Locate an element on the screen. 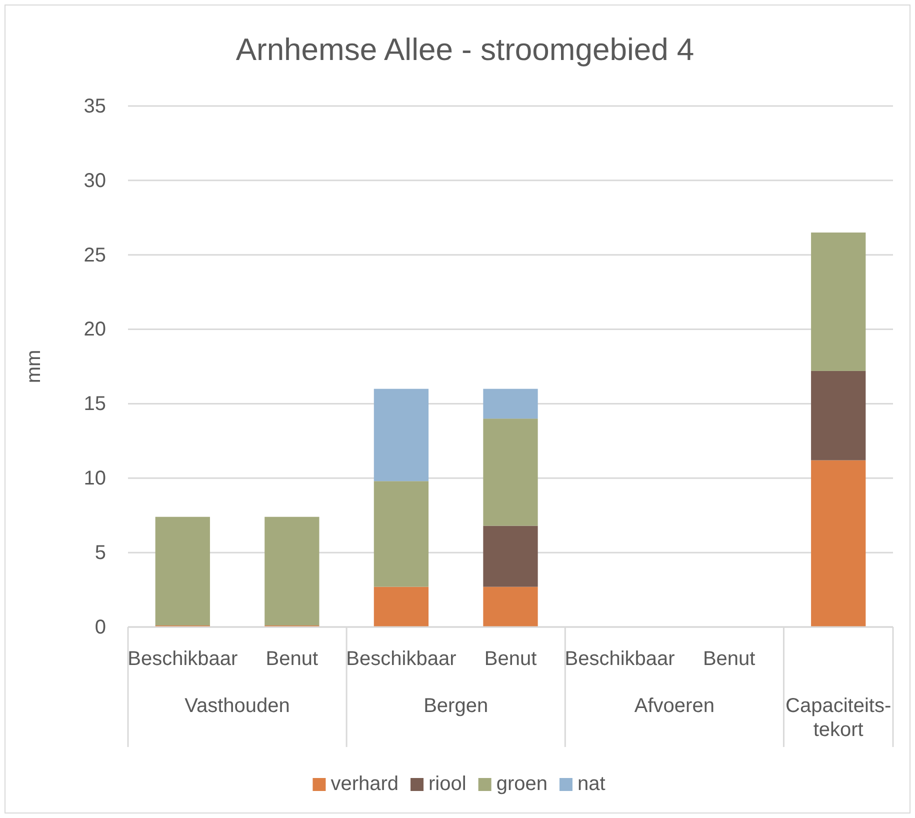 This screenshot has width=915, height=818. y-tick-label: 15 is located at coordinates (95, 404).